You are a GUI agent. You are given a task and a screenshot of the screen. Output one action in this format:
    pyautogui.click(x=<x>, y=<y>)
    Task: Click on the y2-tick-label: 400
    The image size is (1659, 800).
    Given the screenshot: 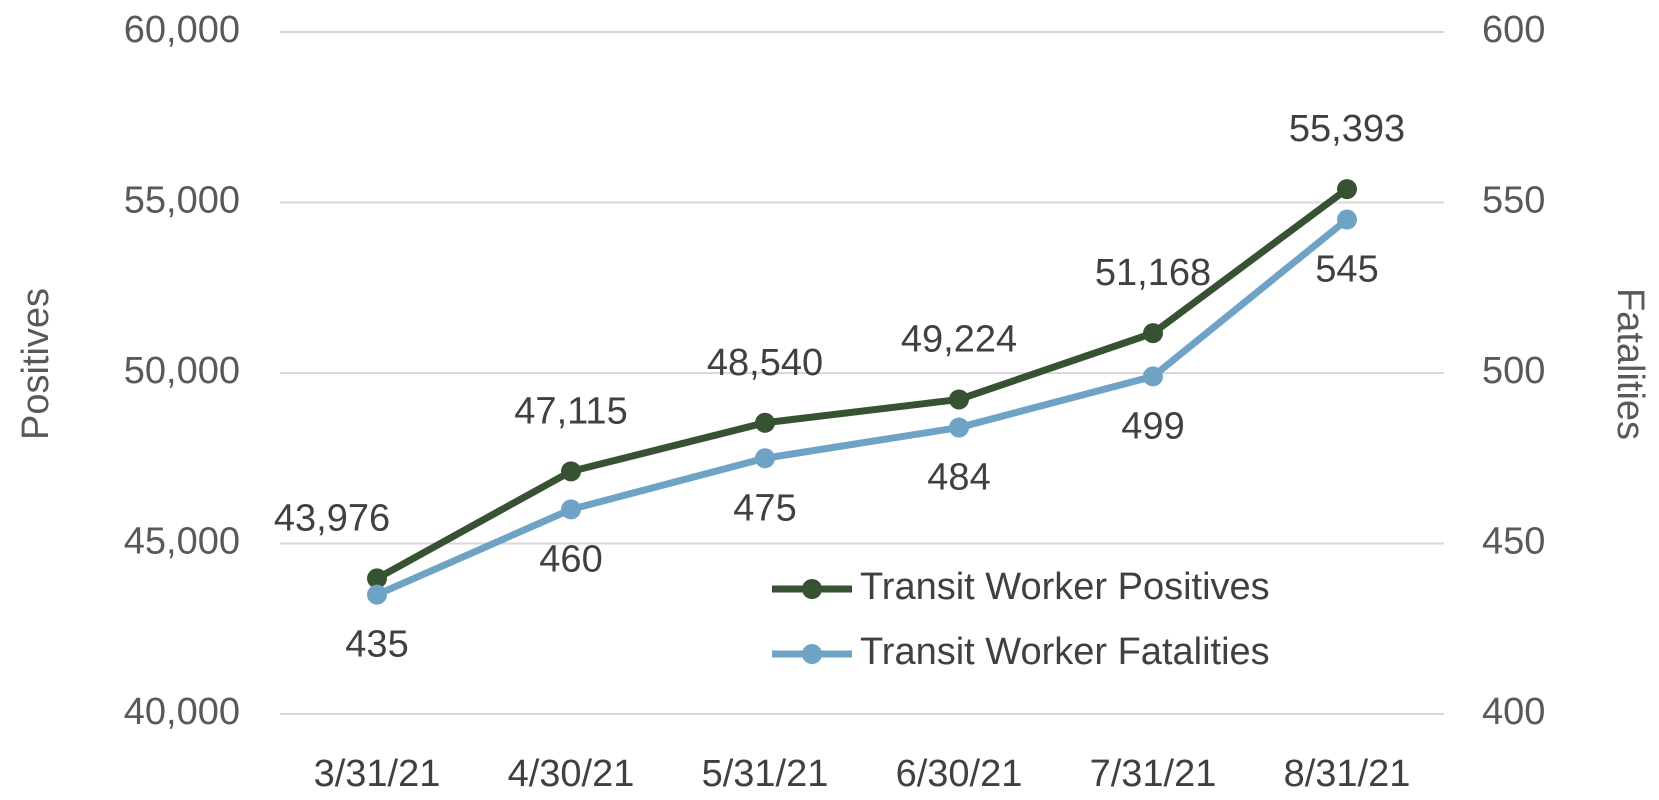 What is the action you would take?
    pyautogui.click(x=1513, y=712)
    